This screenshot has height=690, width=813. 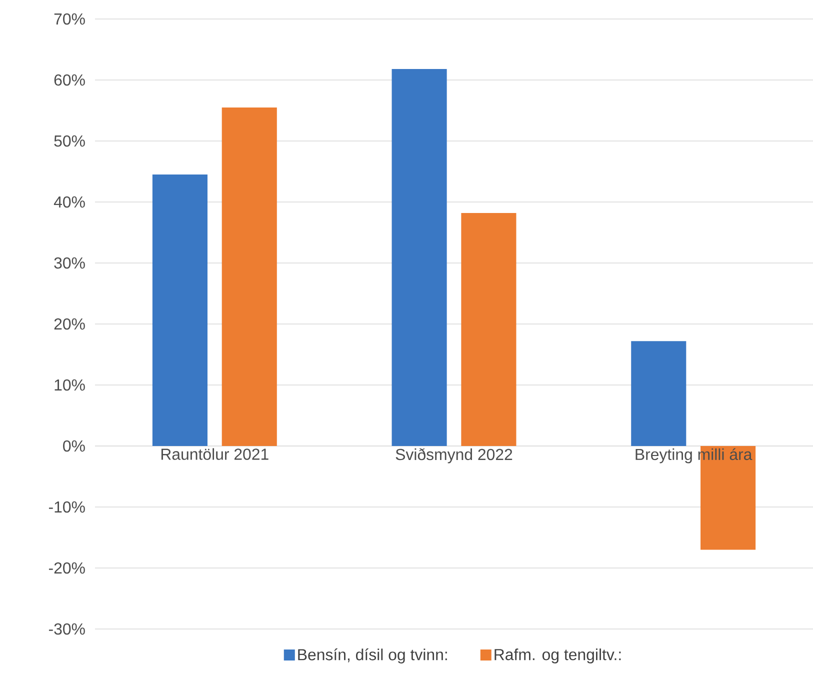 What do you see at coordinates (214, 454) in the screenshot?
I see `x-tick-label: Rauntölur 2021` at bounding box center [214, 454].